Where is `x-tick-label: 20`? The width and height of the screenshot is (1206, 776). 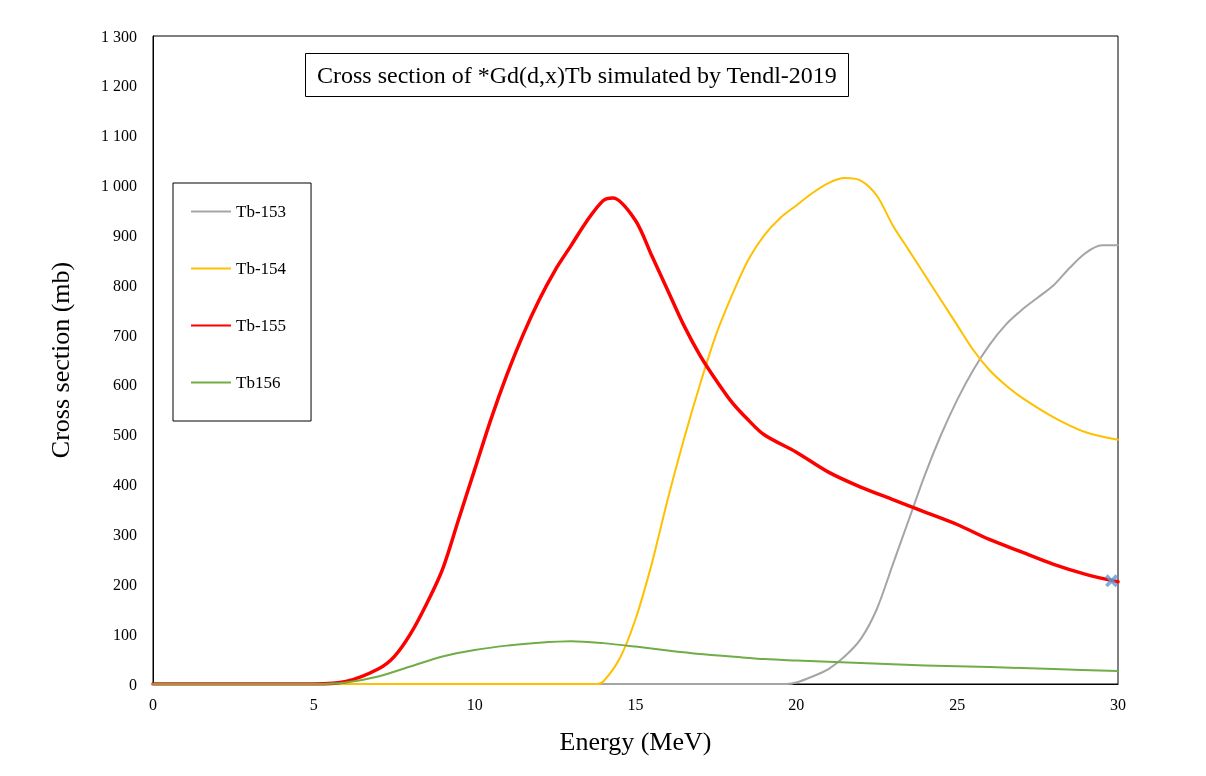
x-tick-label: 20 is located at coordinates (796, 704).